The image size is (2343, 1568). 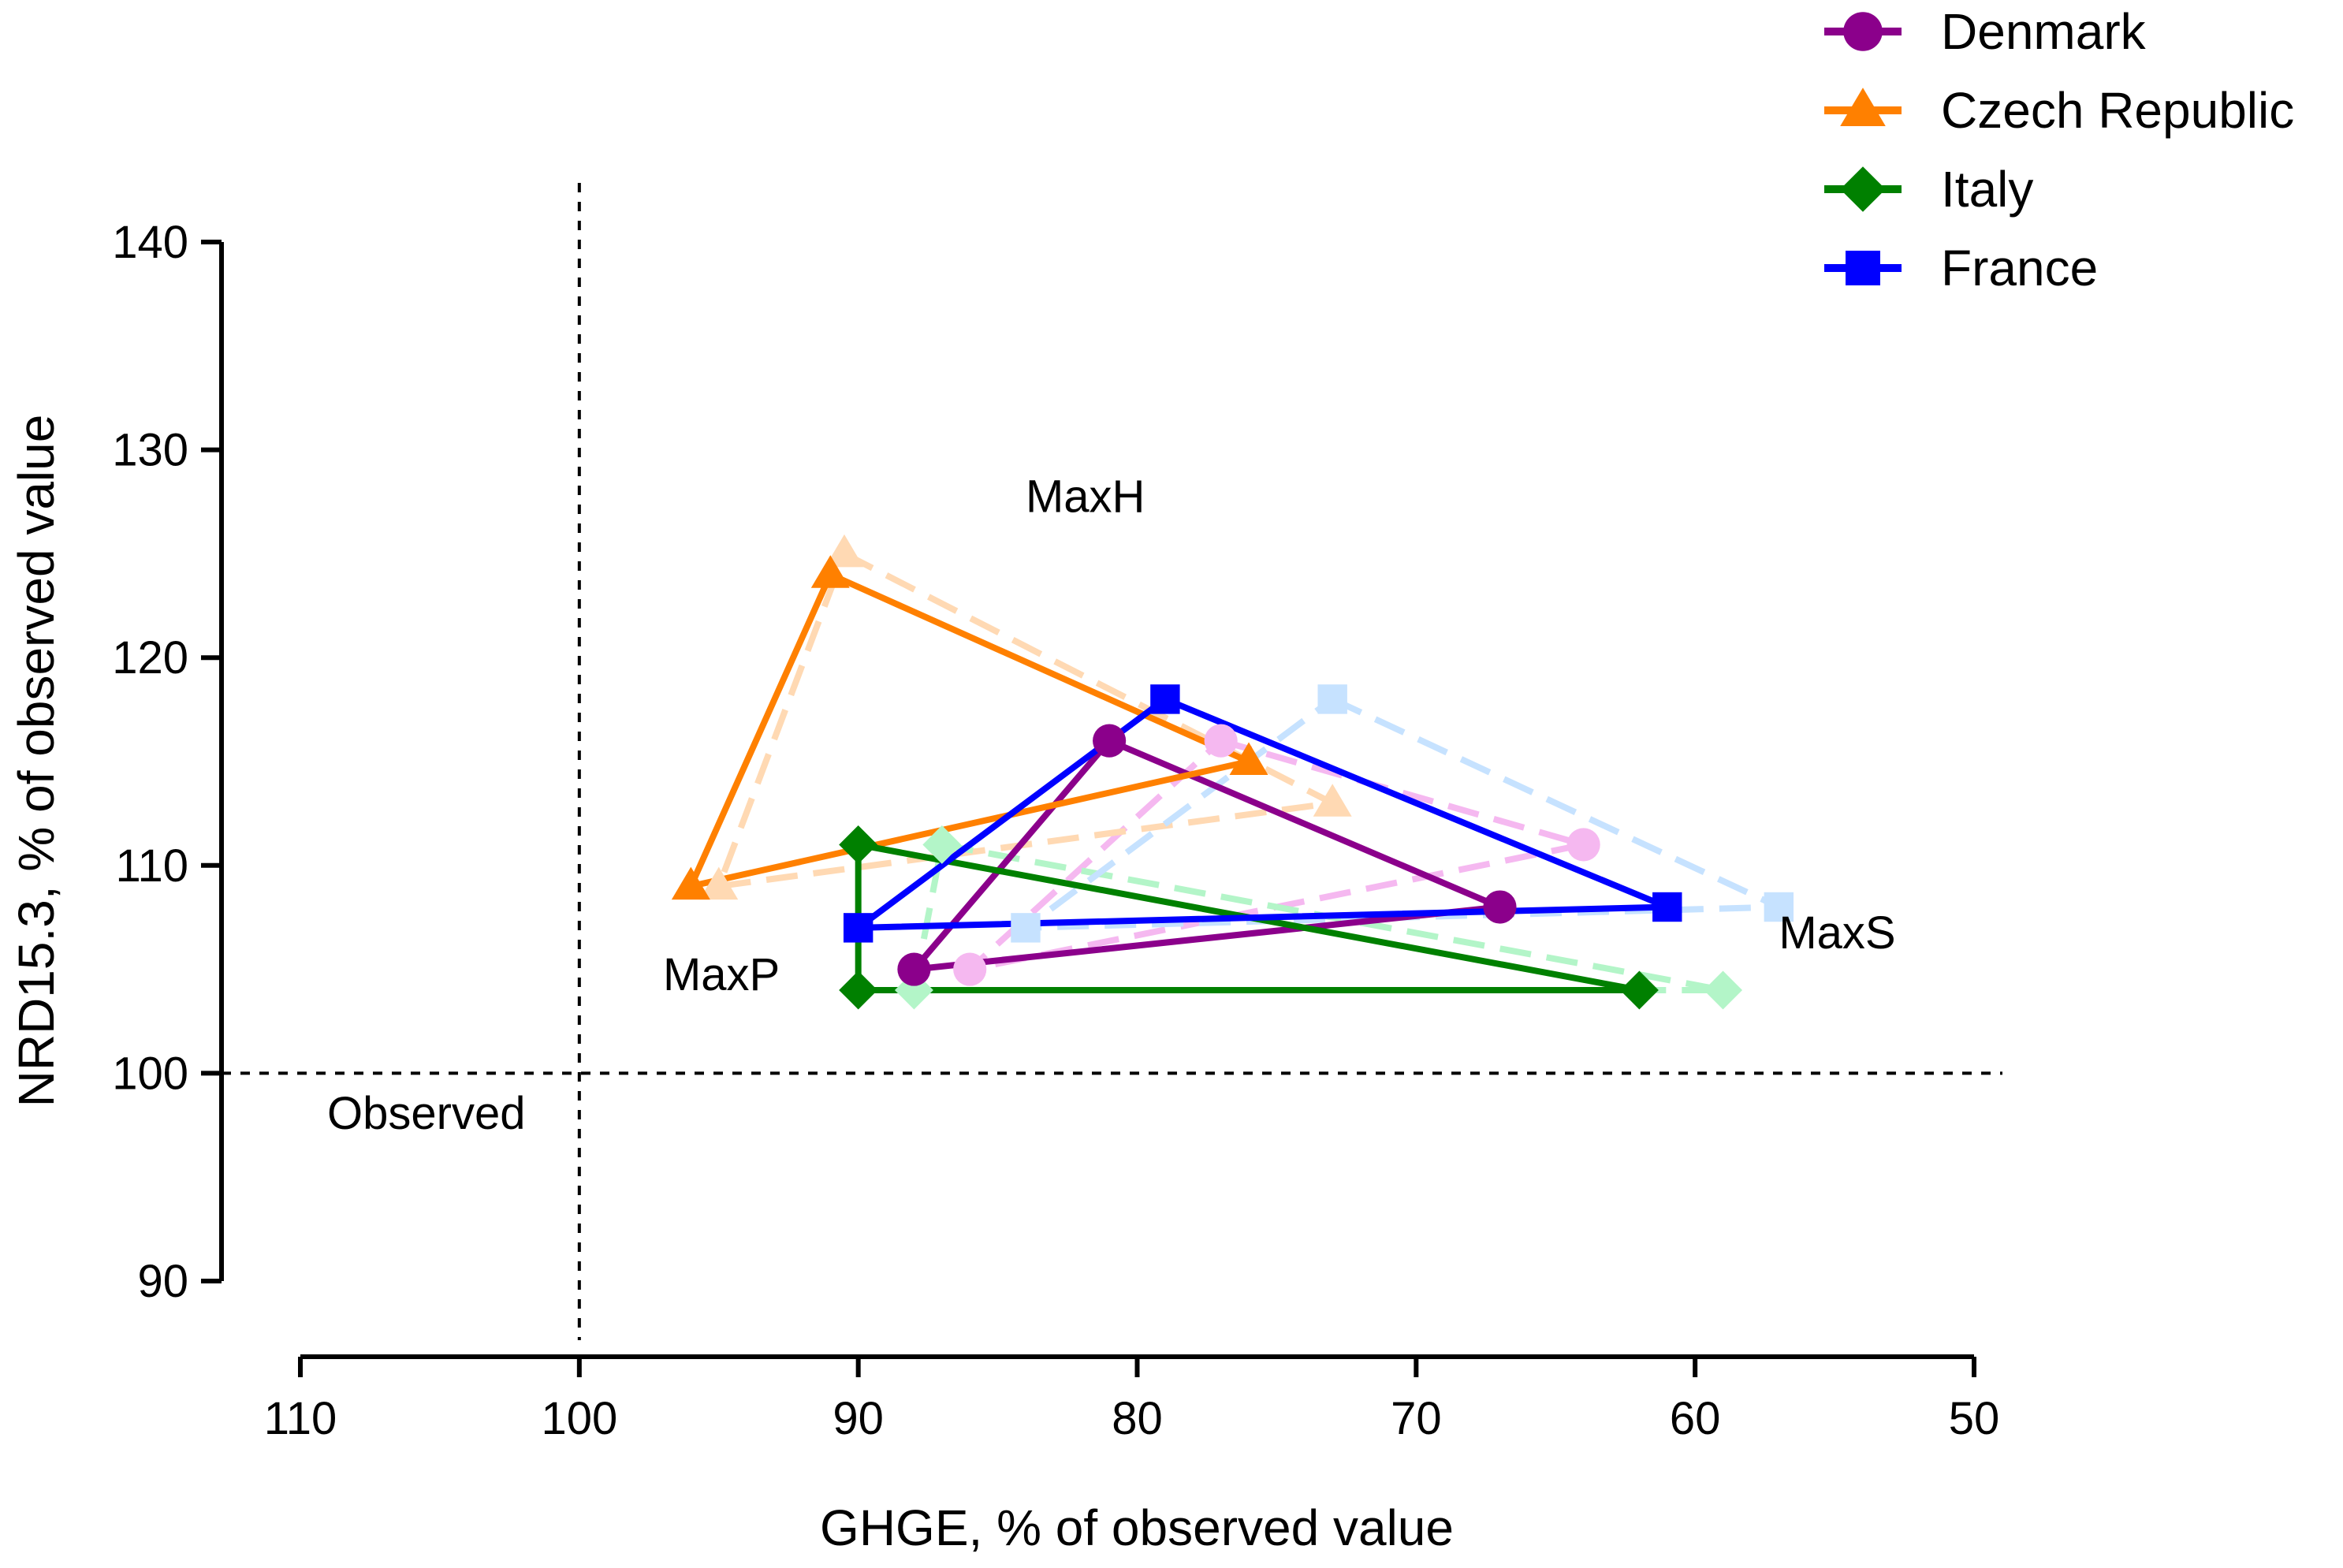 What do you see at coordinates (1987, 189) in the screenshot?
I see `legend-label-italy: Italy` at bounding box center [1987, 189].